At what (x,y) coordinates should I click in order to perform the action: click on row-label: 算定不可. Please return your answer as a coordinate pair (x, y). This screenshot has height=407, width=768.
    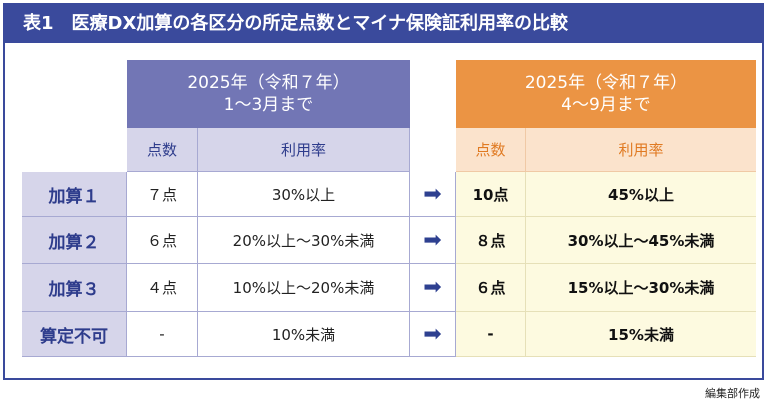
    Looking at the image, I should click on (74, 334).